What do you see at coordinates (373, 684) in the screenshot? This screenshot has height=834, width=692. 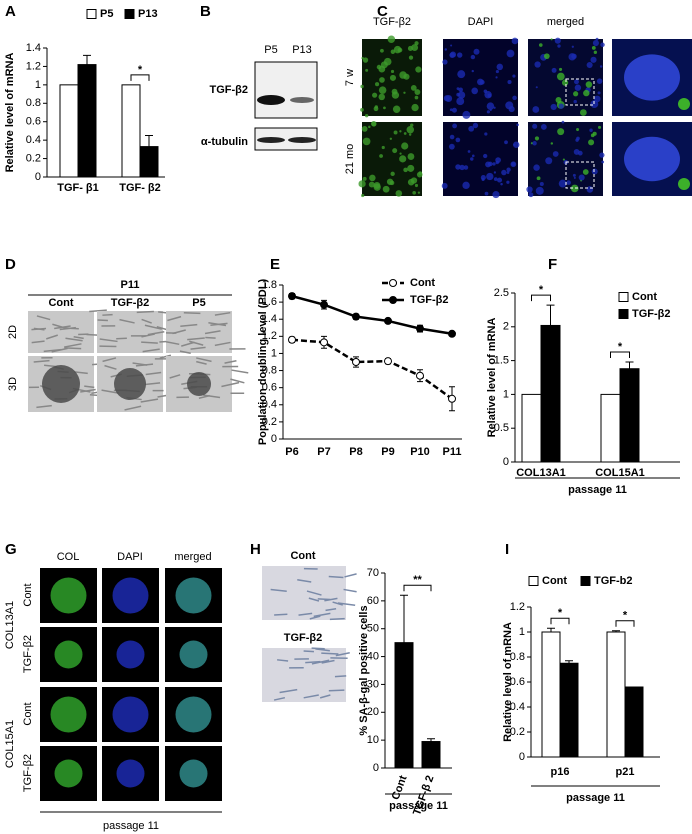 I see `y-tick-label: 30` at bounding box center [373, 684].